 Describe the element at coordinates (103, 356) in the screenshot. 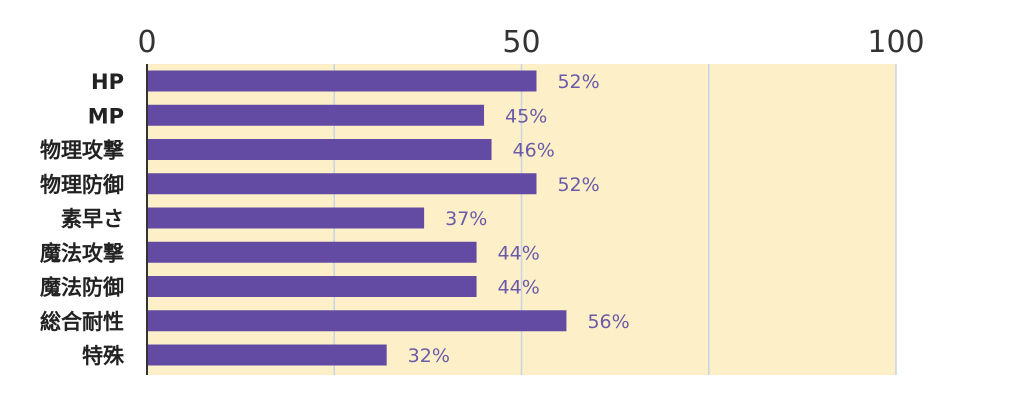

I see `category-label: 特殊` at that location.